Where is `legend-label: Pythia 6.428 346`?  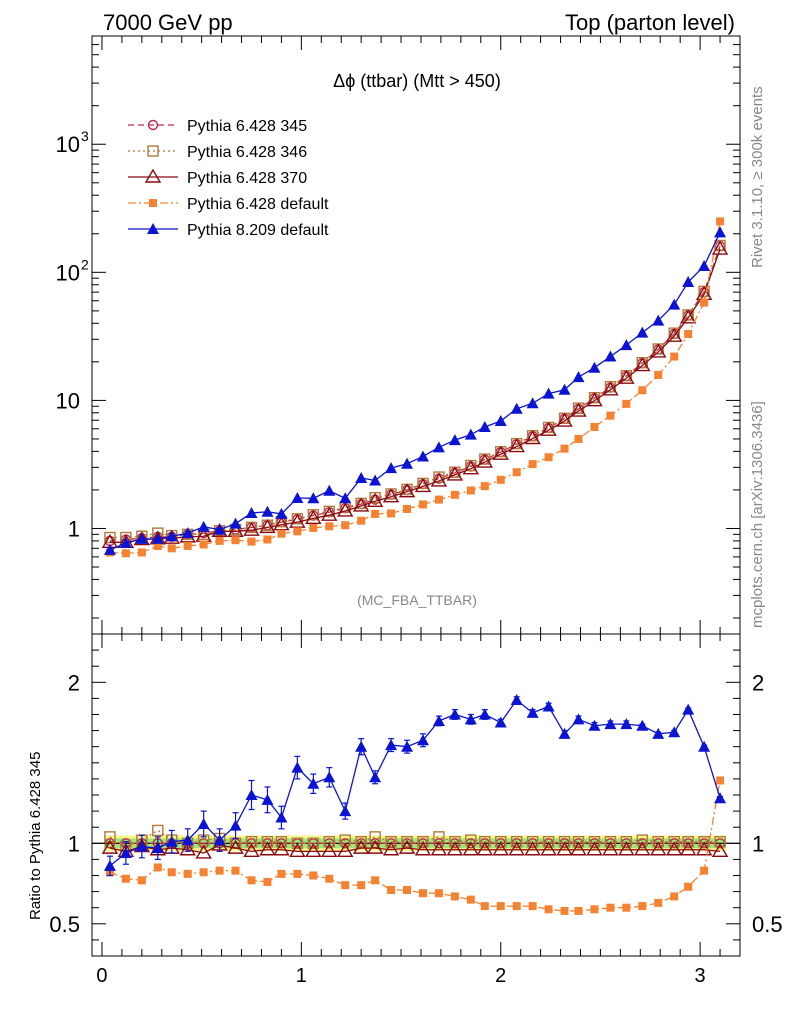
legend-label: Pythia 6.428 346 is located at coordinates (247, 152).